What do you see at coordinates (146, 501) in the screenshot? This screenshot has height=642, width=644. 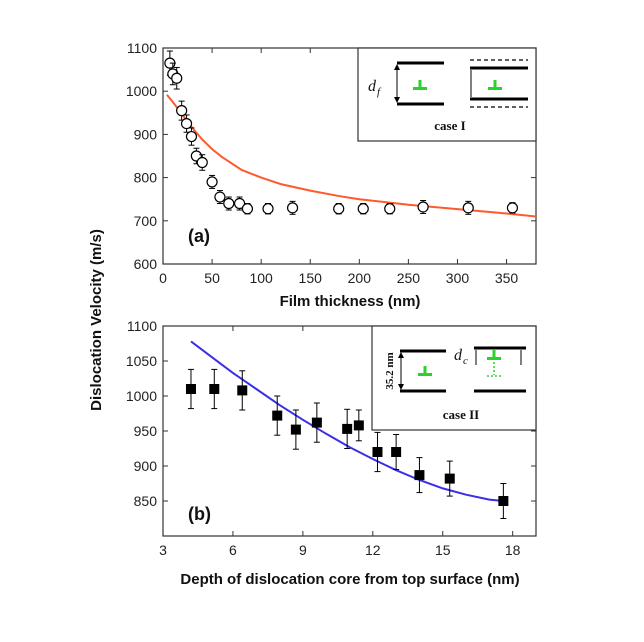 I see `y-tick-label: 850` at bounding box center [146, 501].